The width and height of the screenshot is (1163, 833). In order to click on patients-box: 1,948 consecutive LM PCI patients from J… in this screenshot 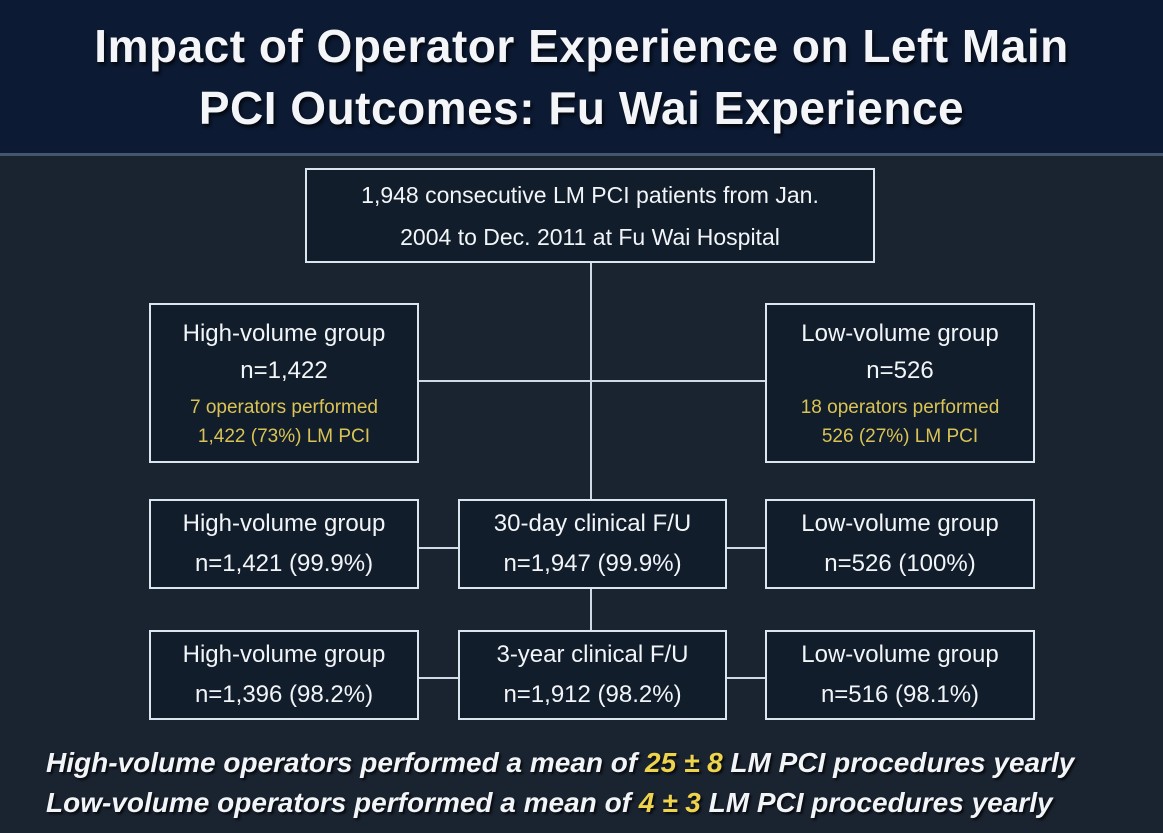, I will do `click(590, 215)`.